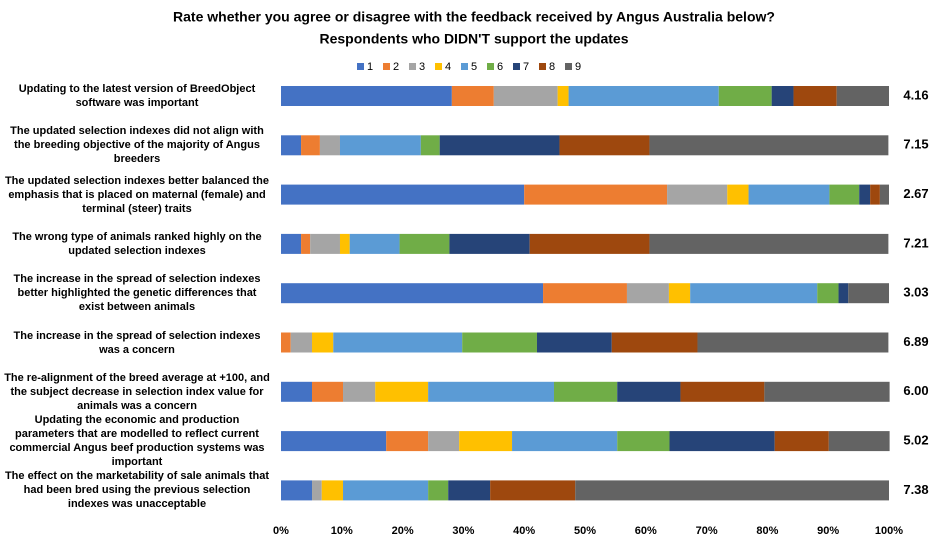  What do you see at coordinates (915, 341) in the screenshot?
I see `score-label: 6.89` at bounding box center [915, 341].